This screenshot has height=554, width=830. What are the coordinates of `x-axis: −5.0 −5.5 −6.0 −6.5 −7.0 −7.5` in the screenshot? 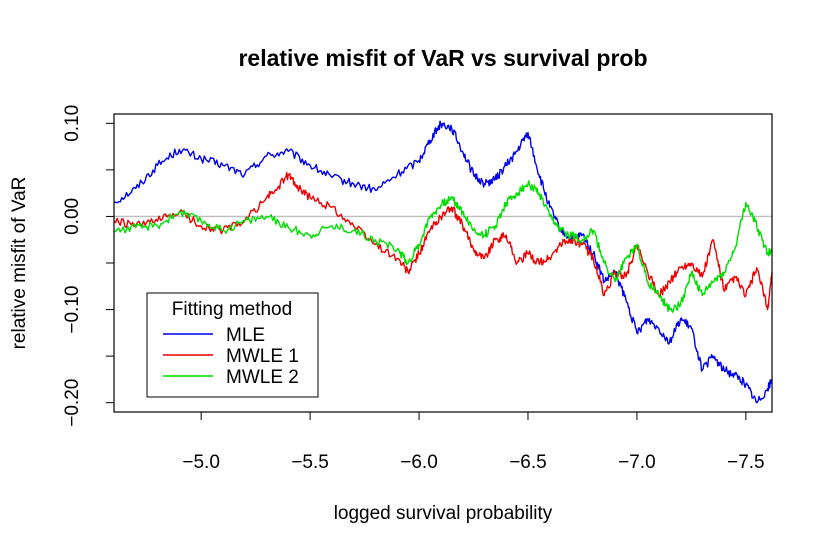 It's located at (473, 442).